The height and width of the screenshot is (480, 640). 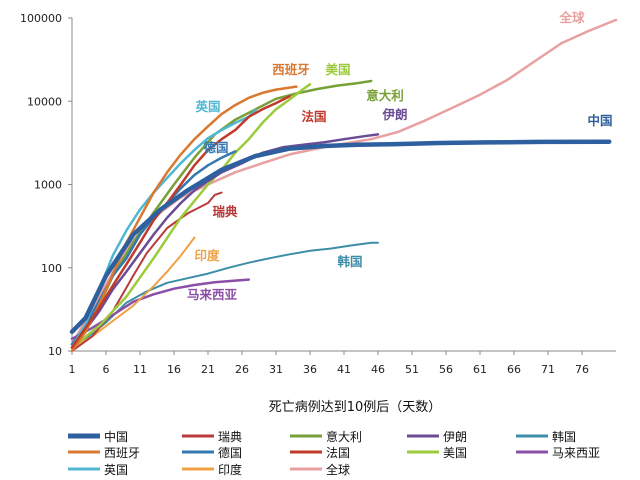 I want to click on series-label-印度: 印度, so click(x=207, y=255).